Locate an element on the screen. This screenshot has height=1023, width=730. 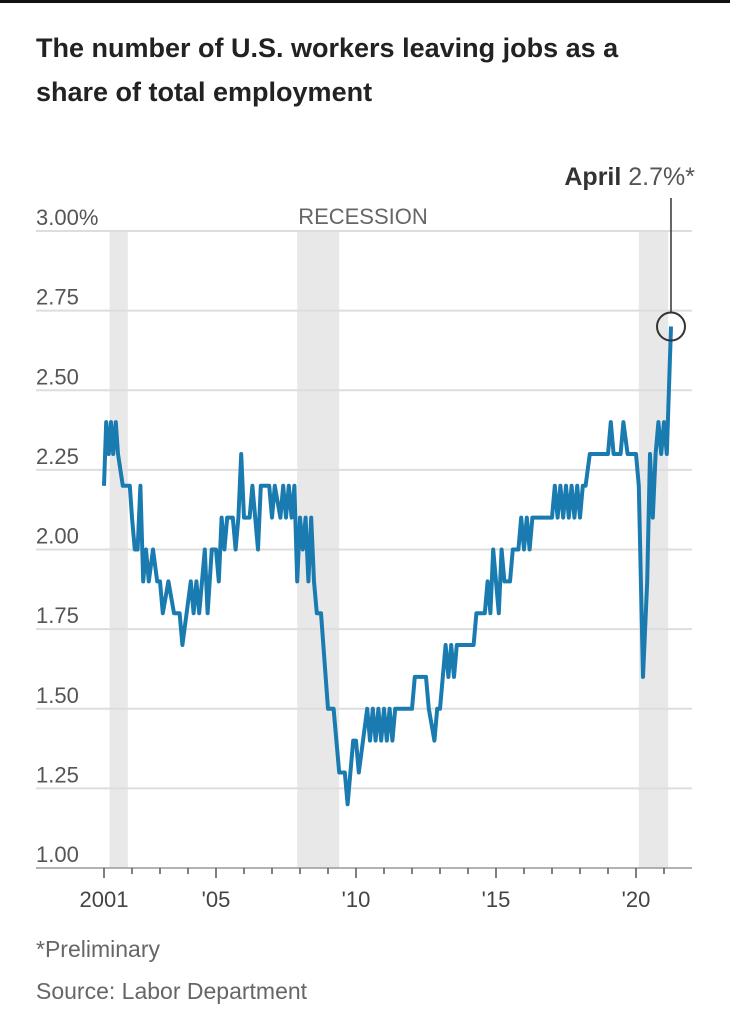
recession-label: RECESSION is located at coordinates (363, 216).